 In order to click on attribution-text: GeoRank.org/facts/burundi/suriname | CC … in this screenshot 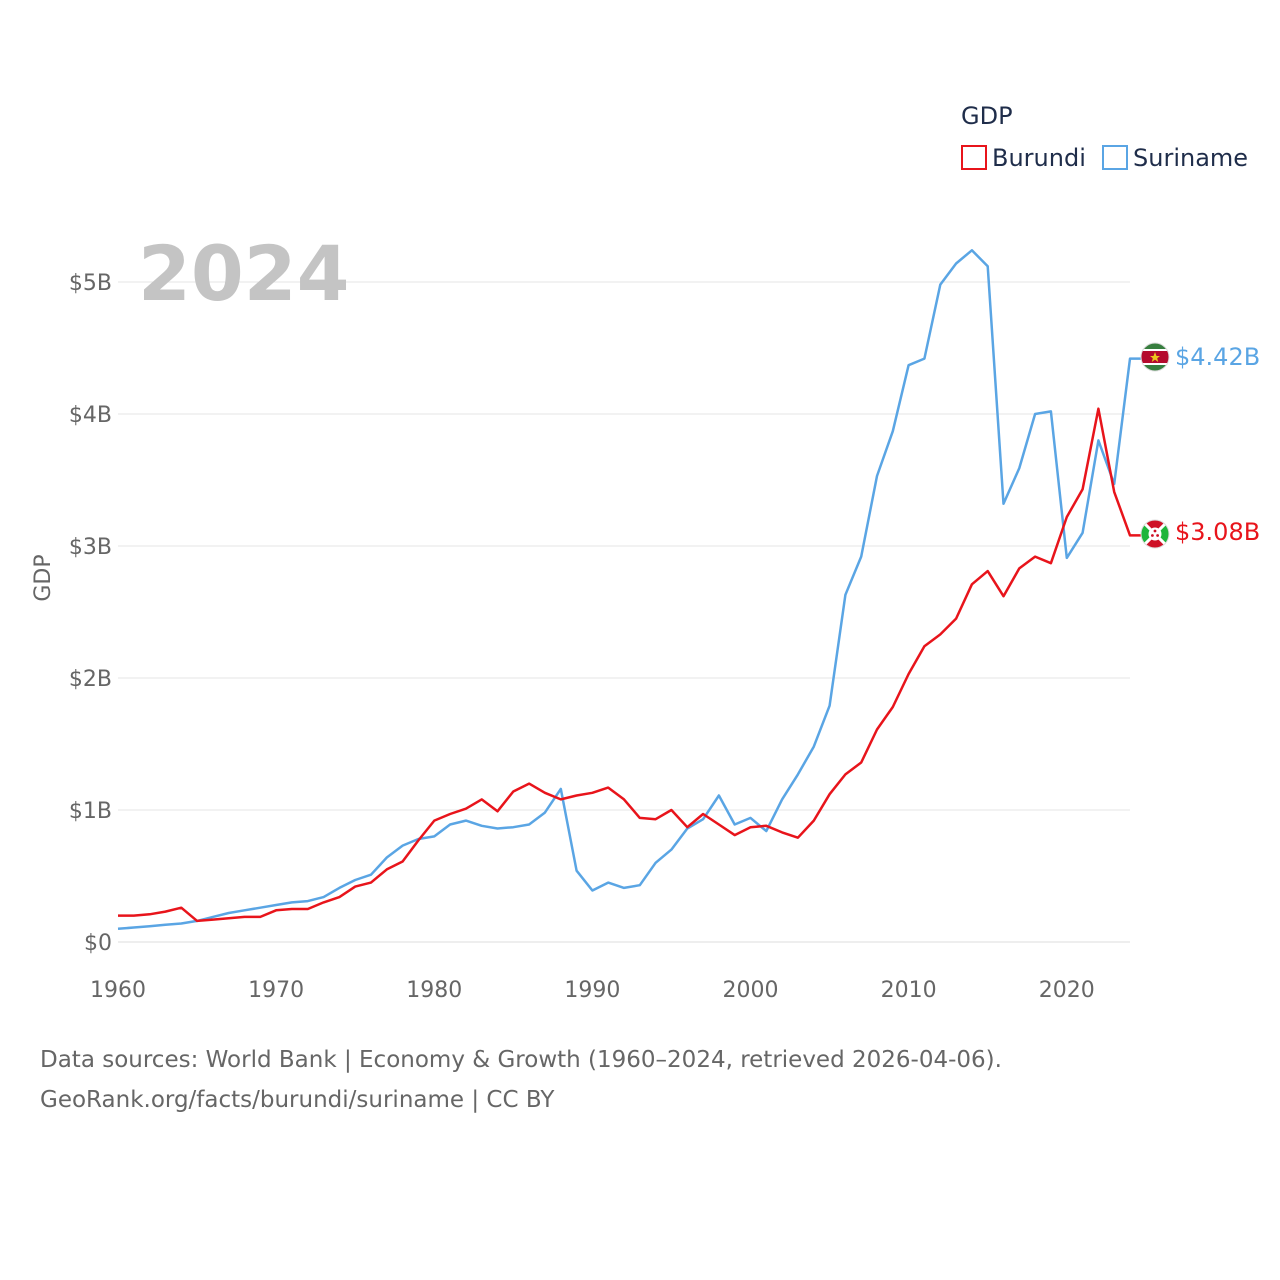, I will do `click(297, 1100)`.